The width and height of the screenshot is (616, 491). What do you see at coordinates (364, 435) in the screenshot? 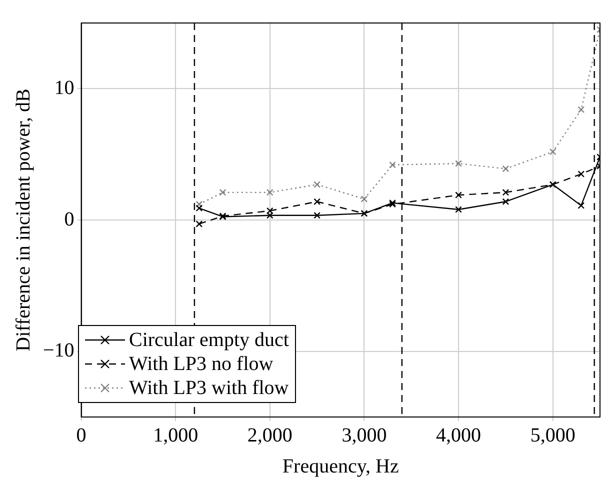
I see `x-tick-label: 3,000` at bounding box center [364, 435].